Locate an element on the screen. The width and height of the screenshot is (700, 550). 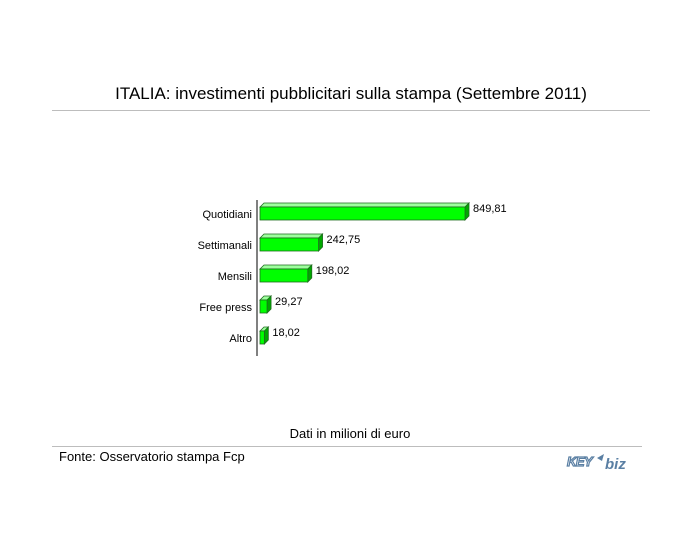
bar-top-quotidiani is located at coordinates (364, 205).